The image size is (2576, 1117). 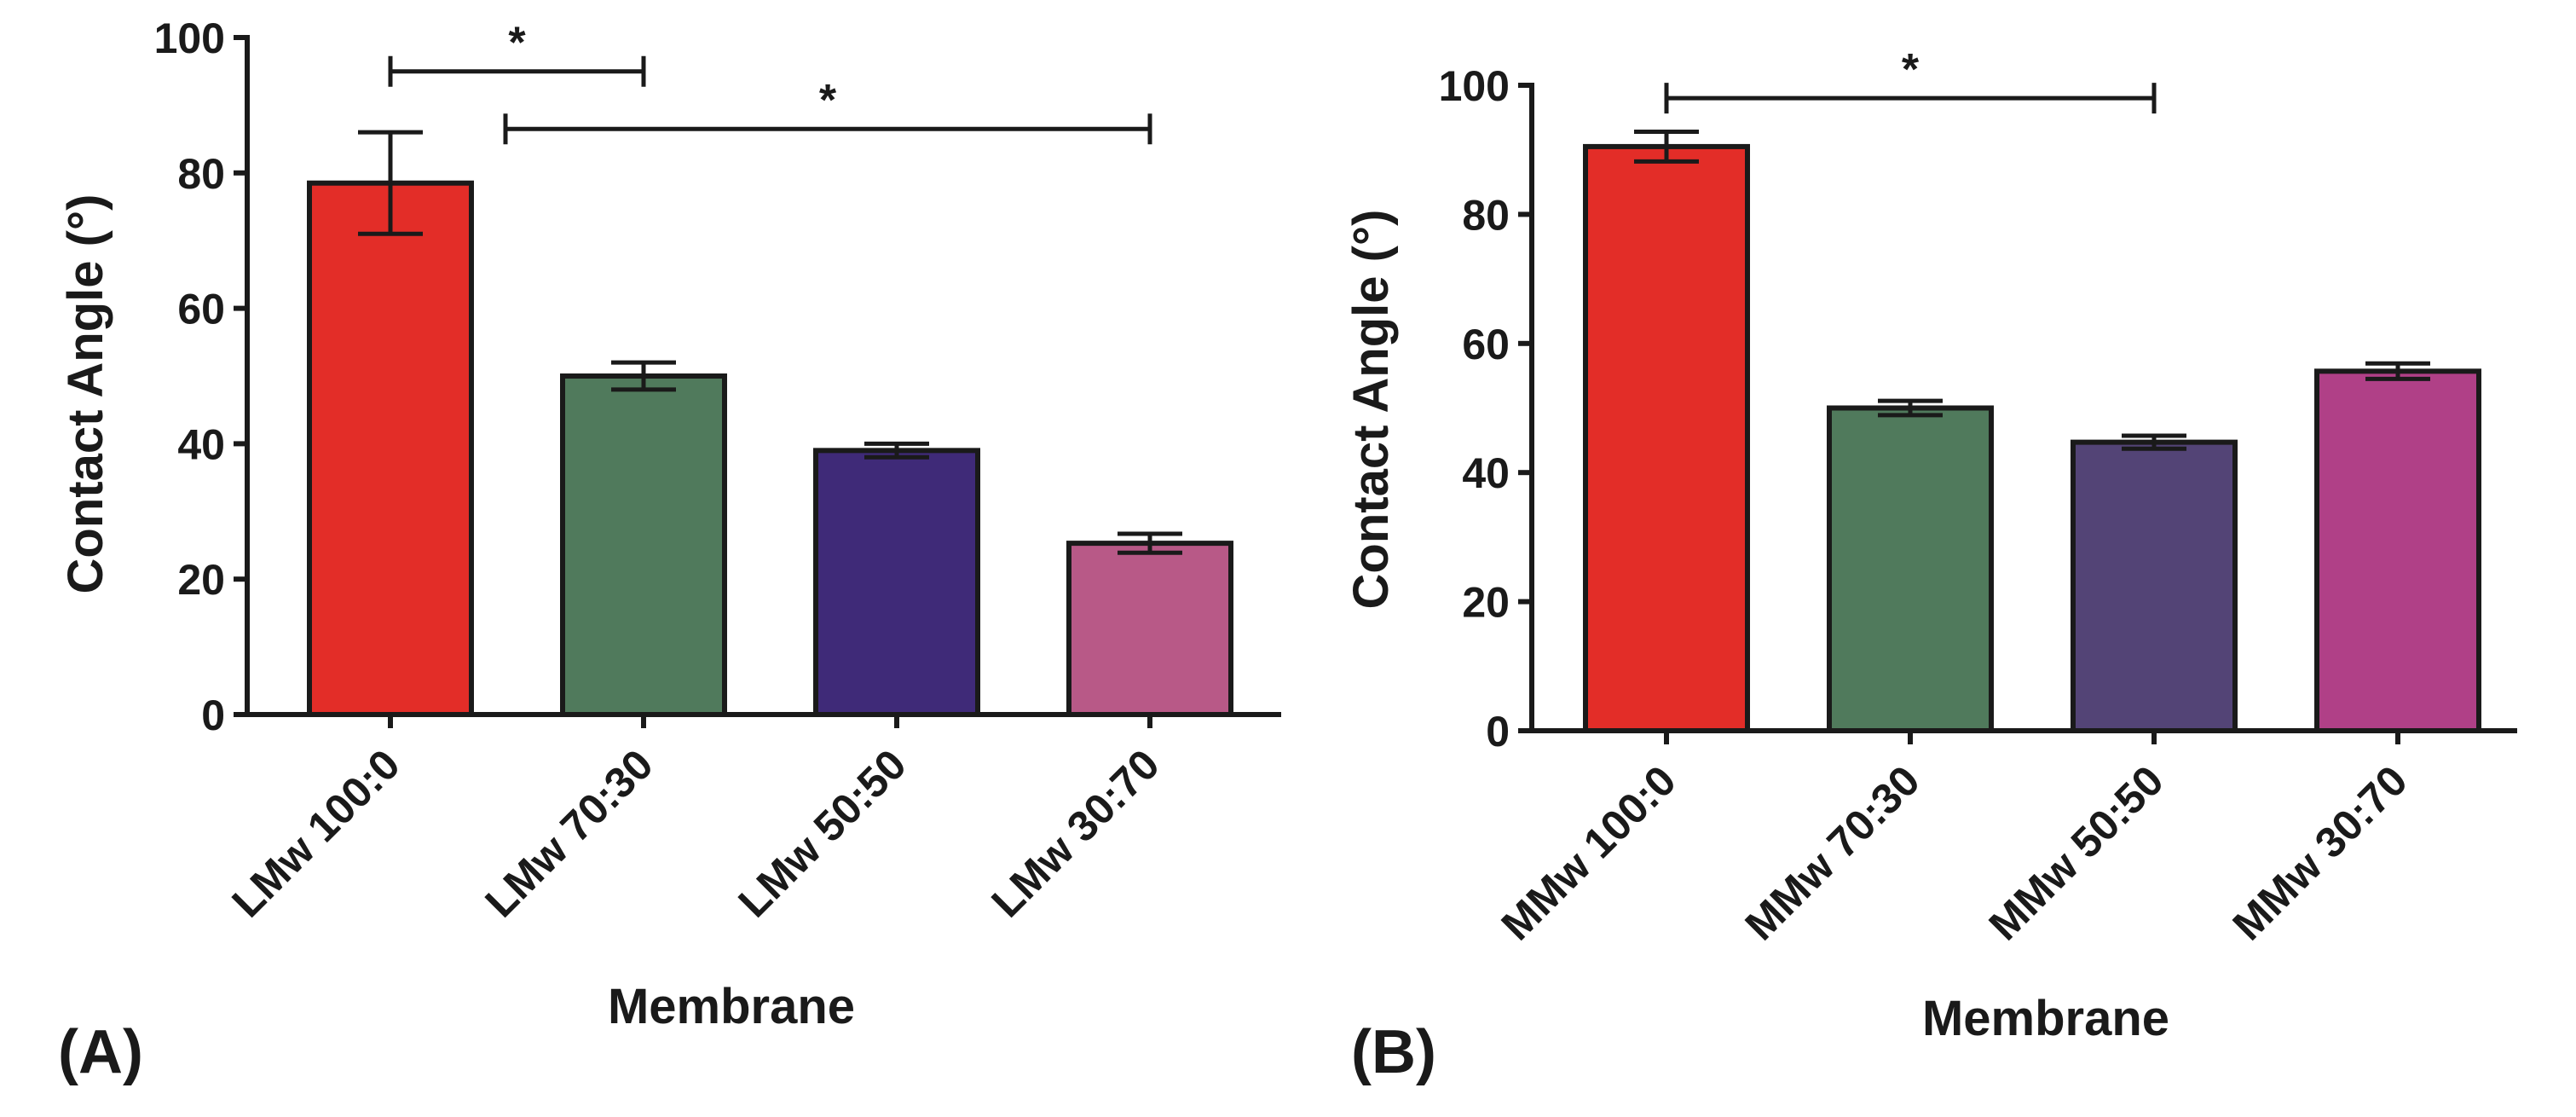 What do you see at coordinates (213, 716) in the screenshot?
I see `panel-a-y-tick-label: 0` at bounding box center [213, 716].